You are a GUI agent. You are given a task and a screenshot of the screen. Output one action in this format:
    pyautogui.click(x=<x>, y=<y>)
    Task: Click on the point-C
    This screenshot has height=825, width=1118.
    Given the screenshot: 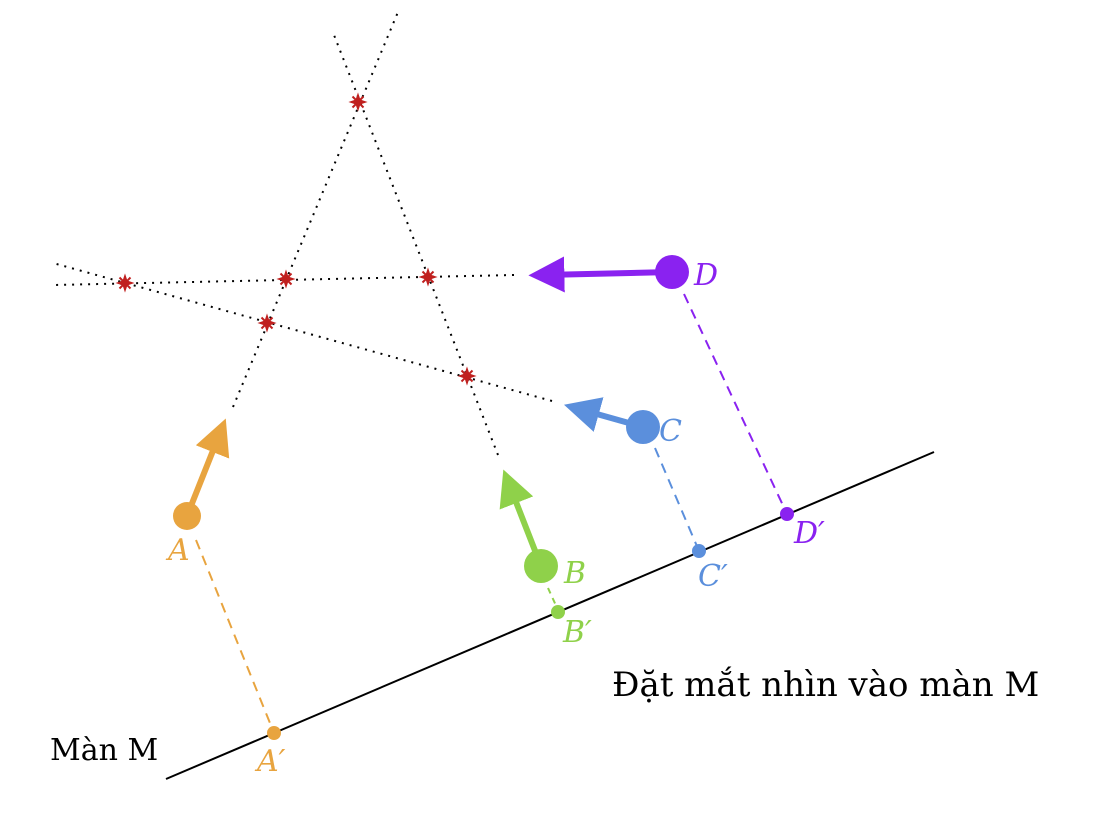 What is the action you would take?
    pyautogui.click(x=643, y=427)
    